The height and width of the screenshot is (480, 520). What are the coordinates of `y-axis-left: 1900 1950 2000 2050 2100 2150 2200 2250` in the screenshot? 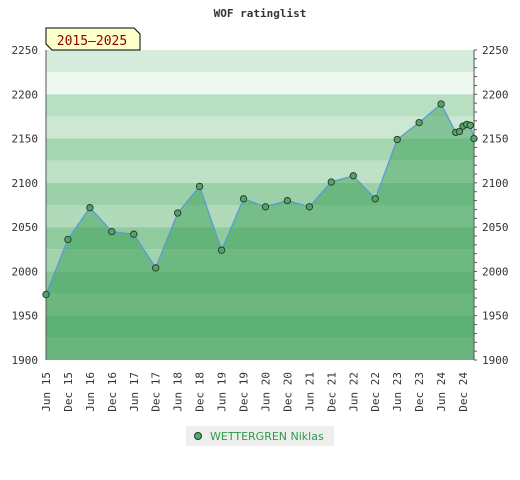 It's located at (29, 205).